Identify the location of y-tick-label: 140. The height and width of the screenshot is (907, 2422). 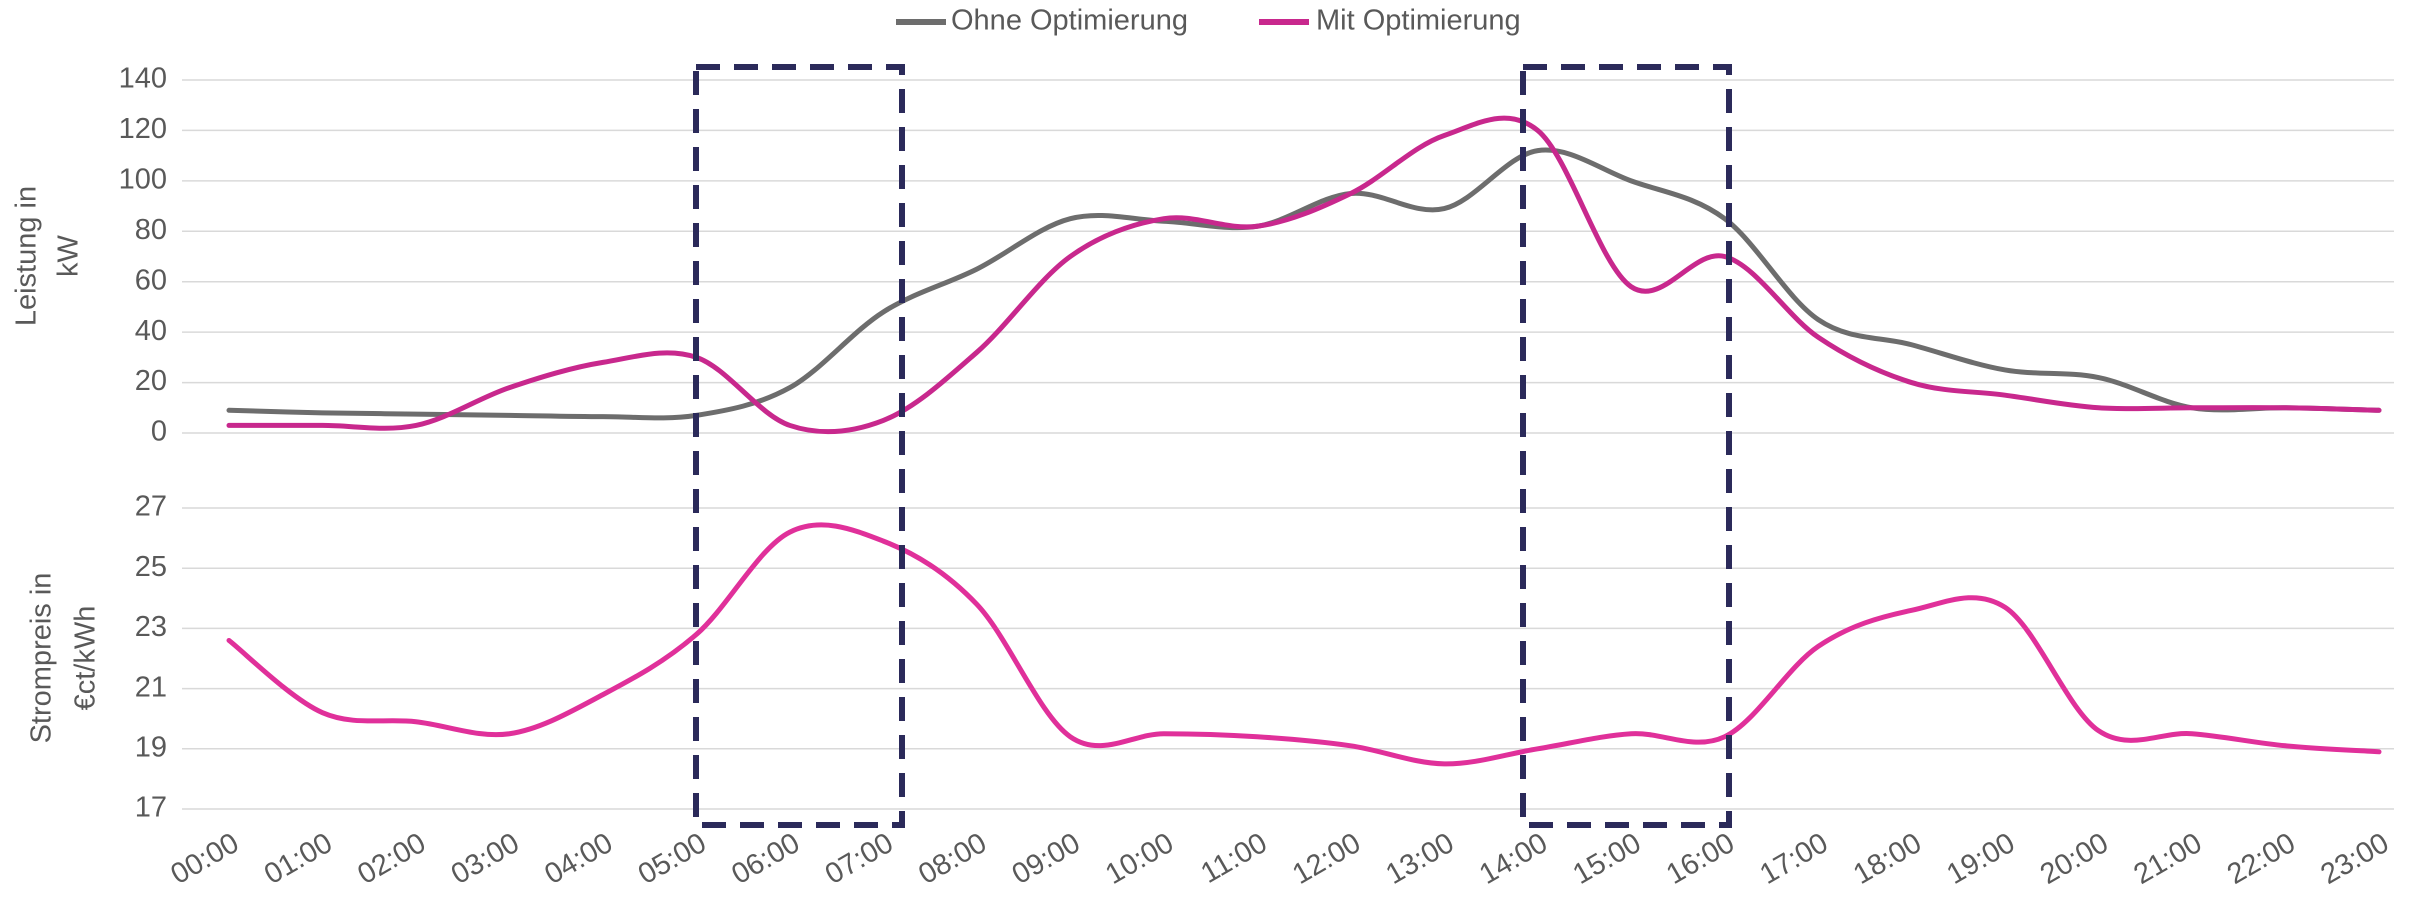
(143, 79).